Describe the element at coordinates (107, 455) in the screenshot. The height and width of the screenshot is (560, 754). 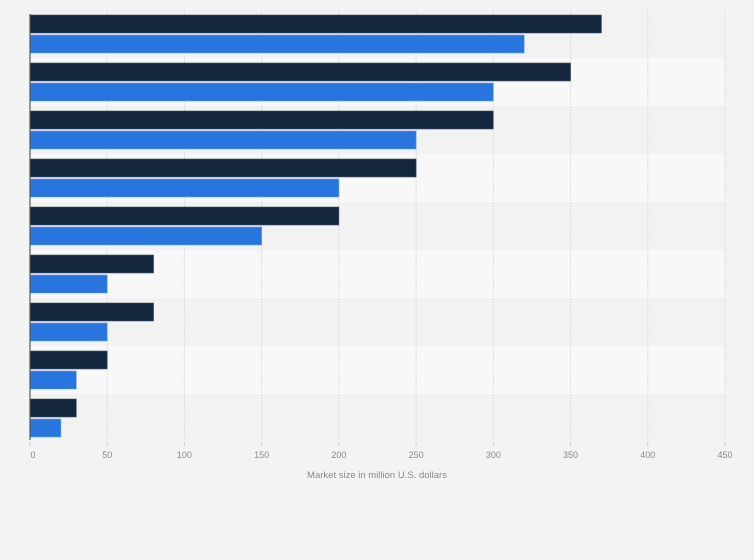
I see `tick-label: 50` at that location.